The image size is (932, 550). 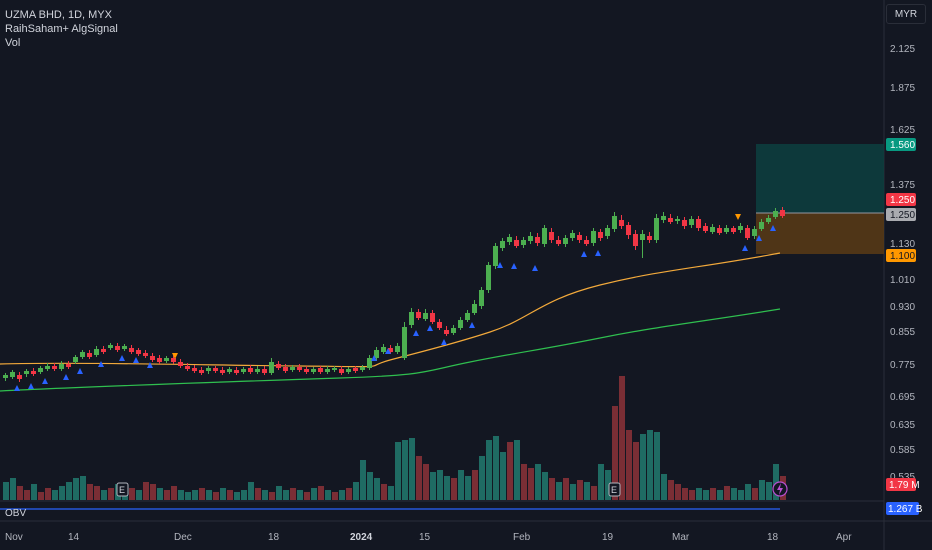 What do you see at coordinates (780, 489) in the screenshot?
I see `lightning-icon` at bounding box center [780, 489].